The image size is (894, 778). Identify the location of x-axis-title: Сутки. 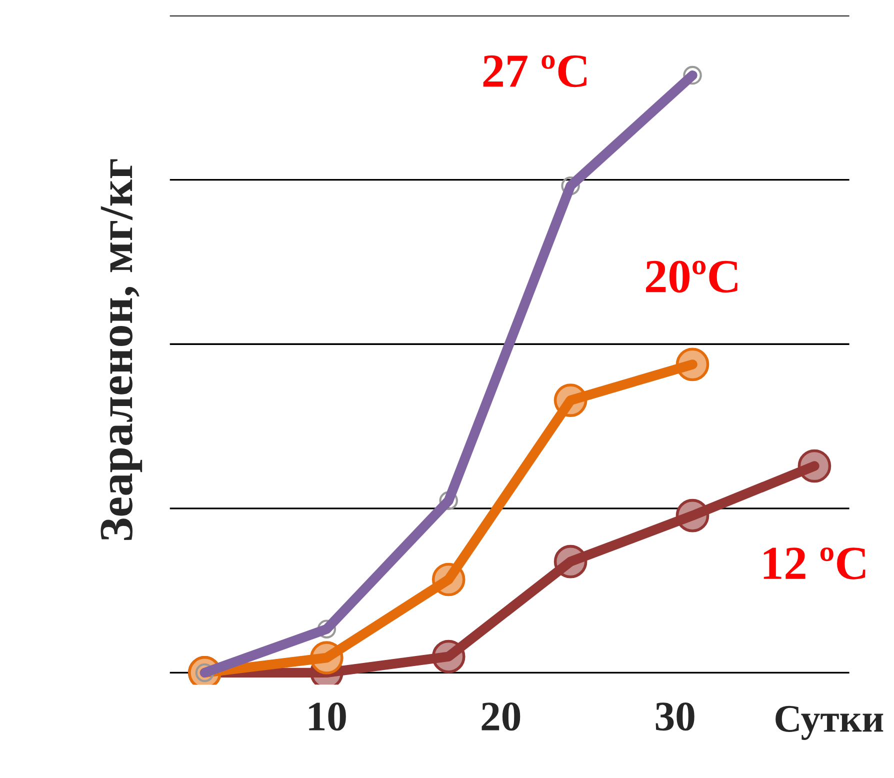
(830, 723).